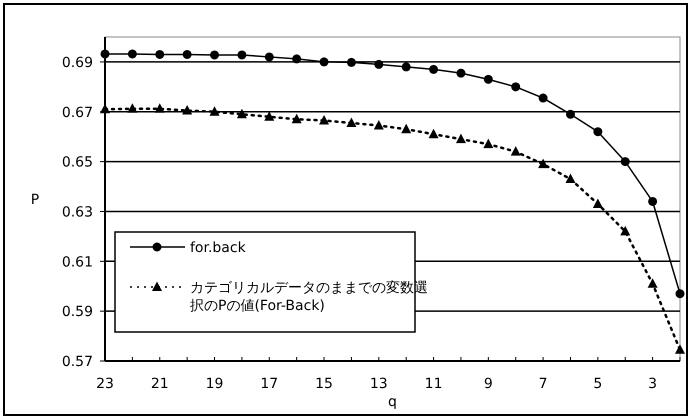 The height and width of the screenshot is (419, 691). What do you see at coordinates (488, 384) in the screenshot?
I see `x-tick-label: 9` at bounding box center [488, 384].